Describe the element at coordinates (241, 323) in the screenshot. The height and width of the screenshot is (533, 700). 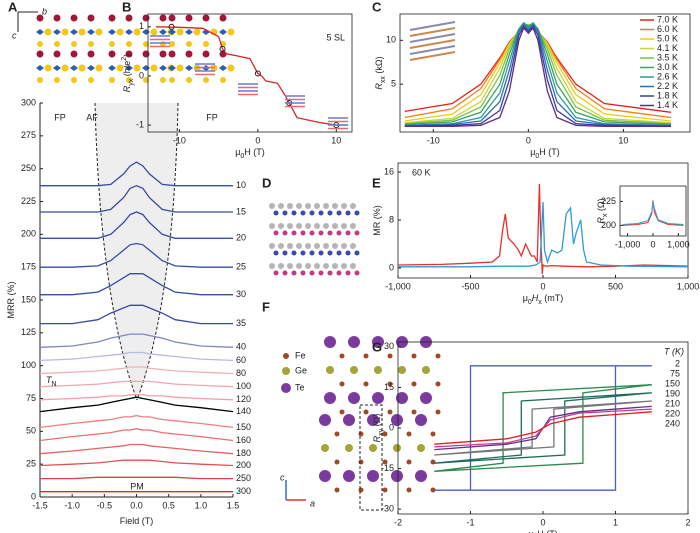
I see `series-label: 35` at that location.